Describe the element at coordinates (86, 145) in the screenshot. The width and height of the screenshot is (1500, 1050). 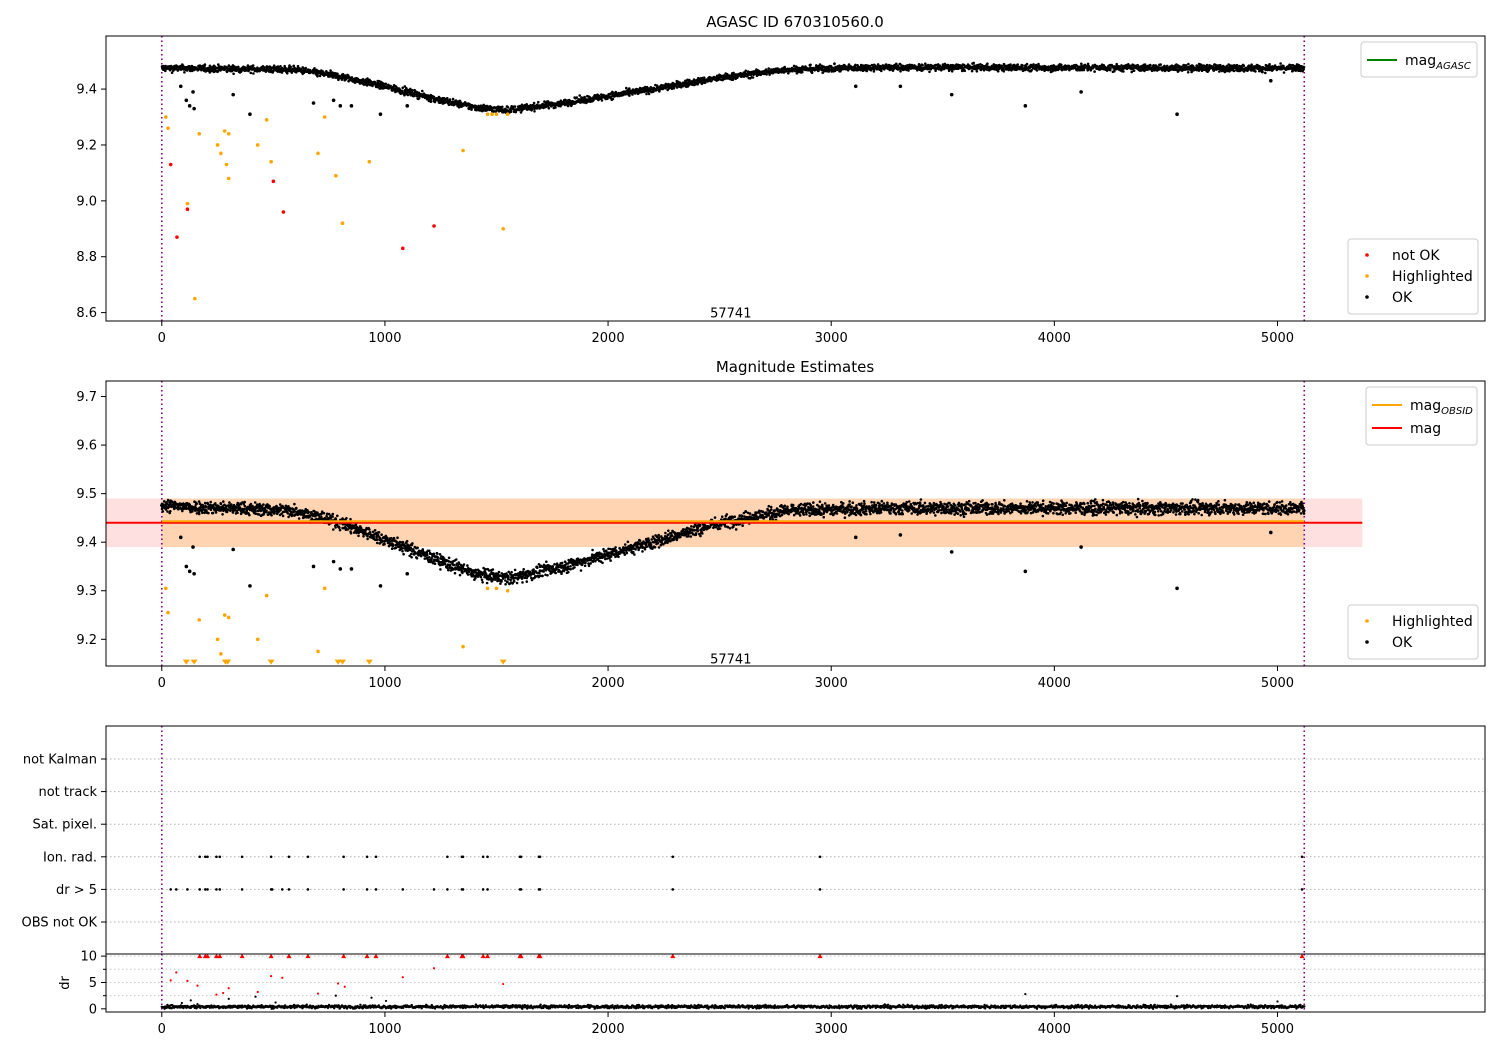
I see `p1-ytick-label: 9.2` at that location.